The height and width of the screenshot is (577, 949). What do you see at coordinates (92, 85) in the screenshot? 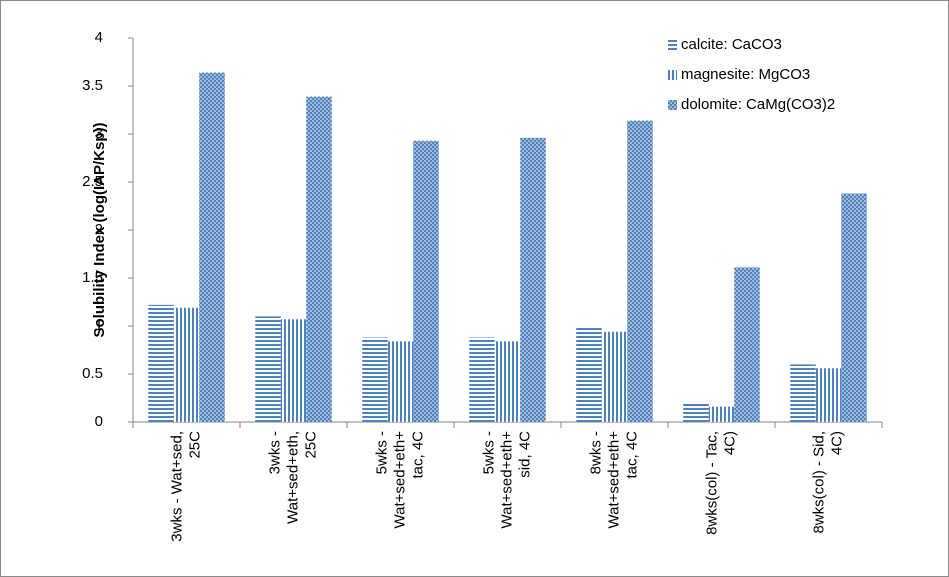
I see `y-tick-label: 3.5` at bounding box center [92, 85].